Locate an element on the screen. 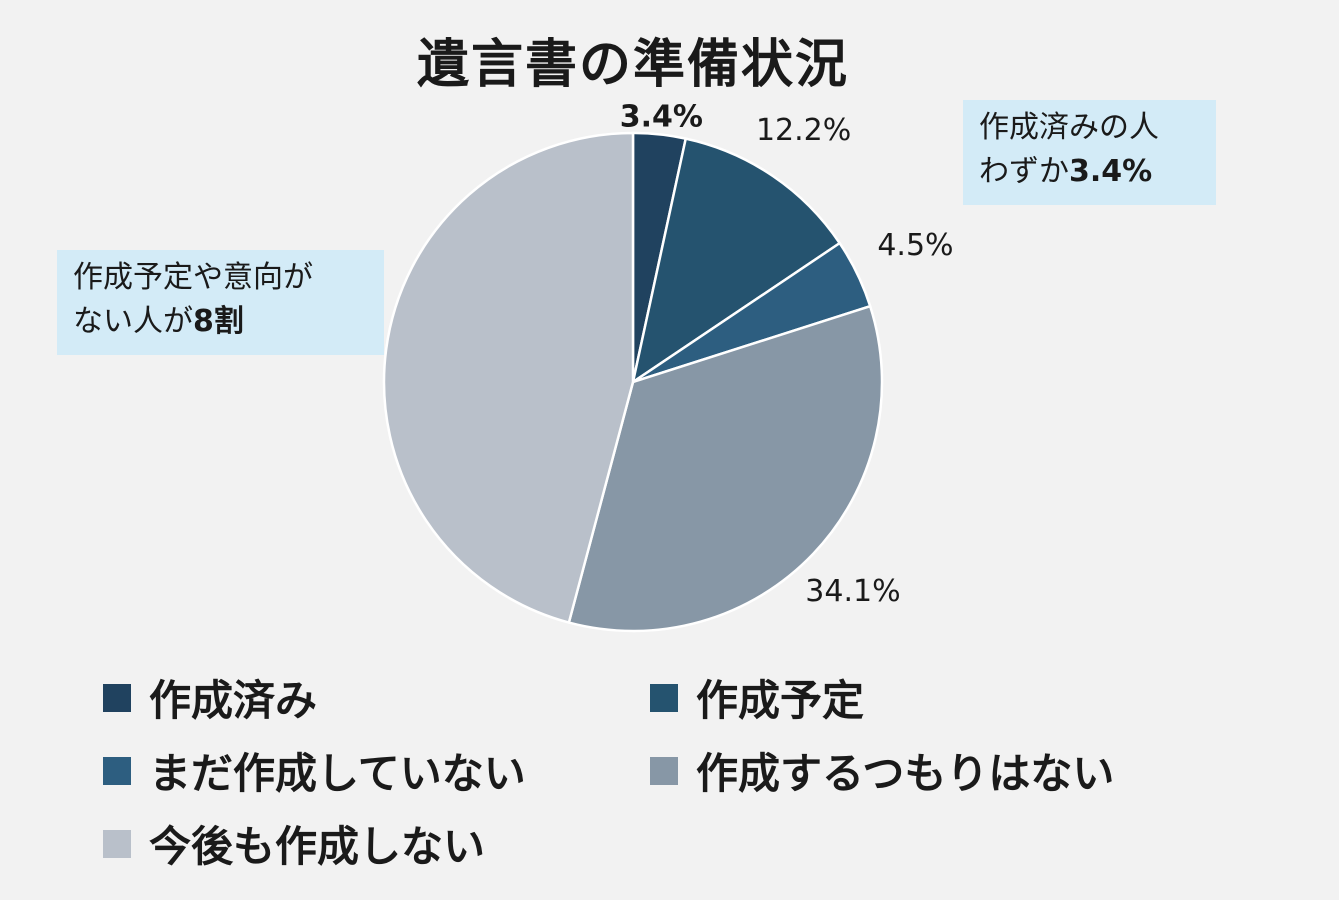  callout-no-intent: 作成予定や意向が ない人が8割 is located at coordinates (220, 302).